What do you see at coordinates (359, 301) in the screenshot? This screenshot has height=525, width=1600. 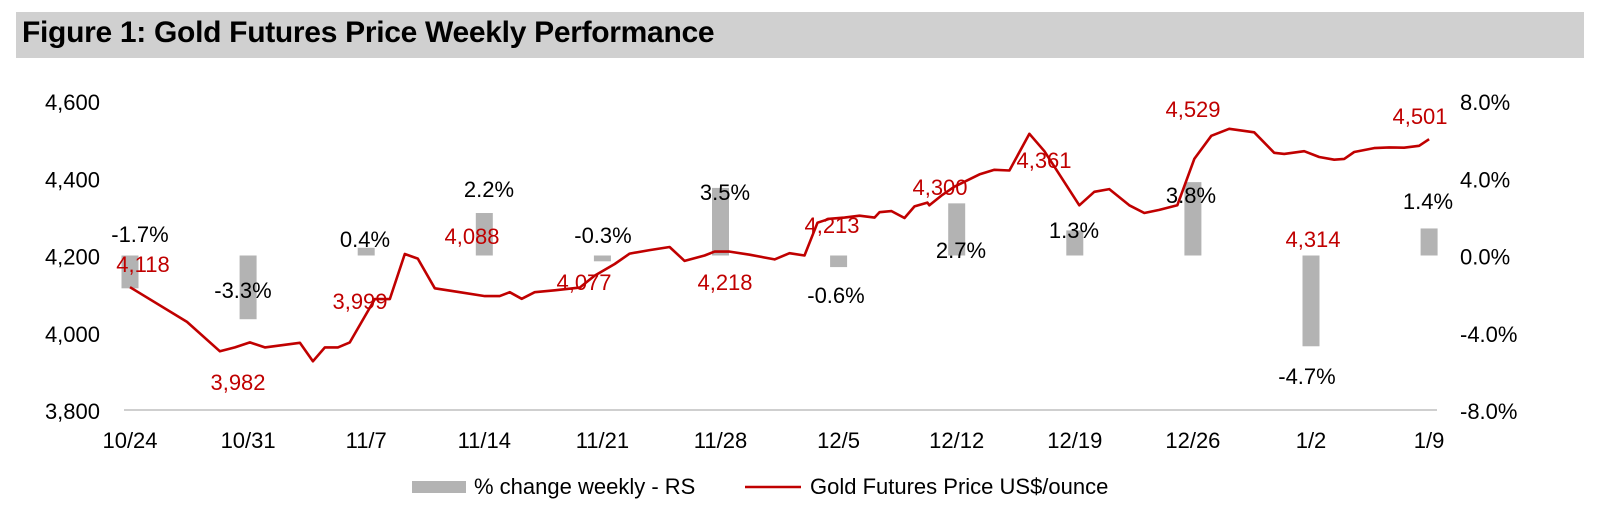 I see `price-annotation: 3,999` at bounding box center [359, 301].